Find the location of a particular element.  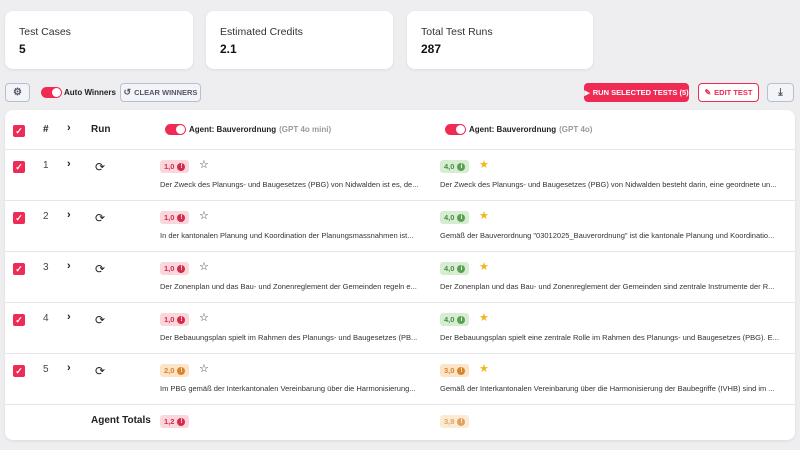

row-number: 5 is located at coordinates (46, 369).